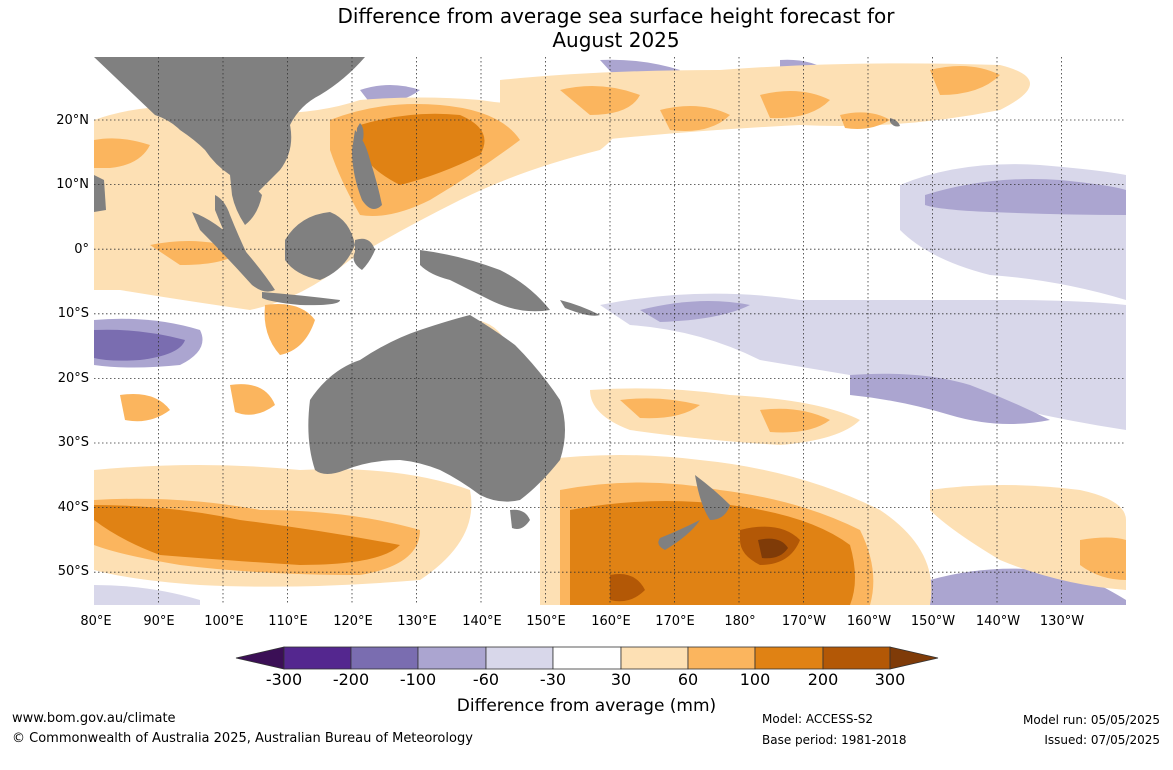  I want to click on base-period-text: Base period: 1981-2018, so click(834, 740).